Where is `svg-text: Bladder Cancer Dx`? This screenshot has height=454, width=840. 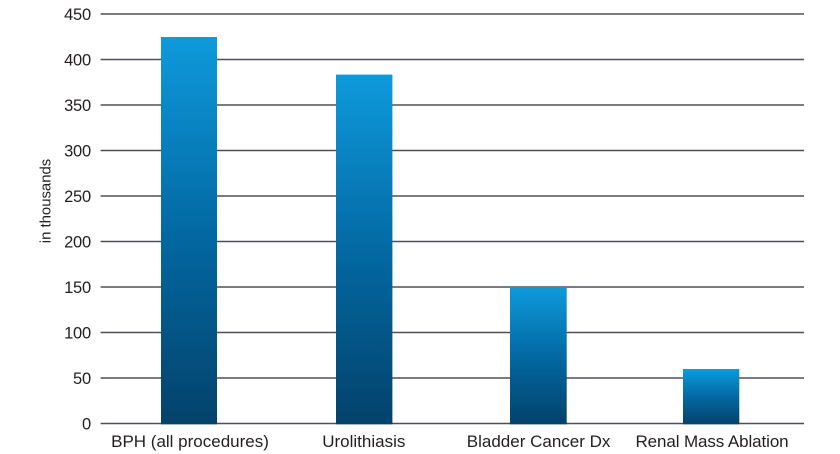
svg-text: Bladder Cancer Dx is located at coordinates (539, 441).